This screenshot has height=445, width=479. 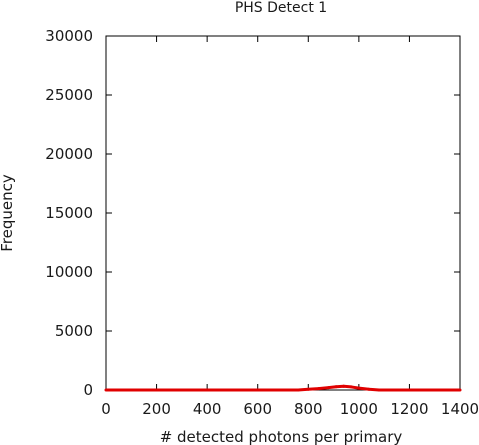 I want to click on x-tick-label: 200, so click(x=156, y=409).